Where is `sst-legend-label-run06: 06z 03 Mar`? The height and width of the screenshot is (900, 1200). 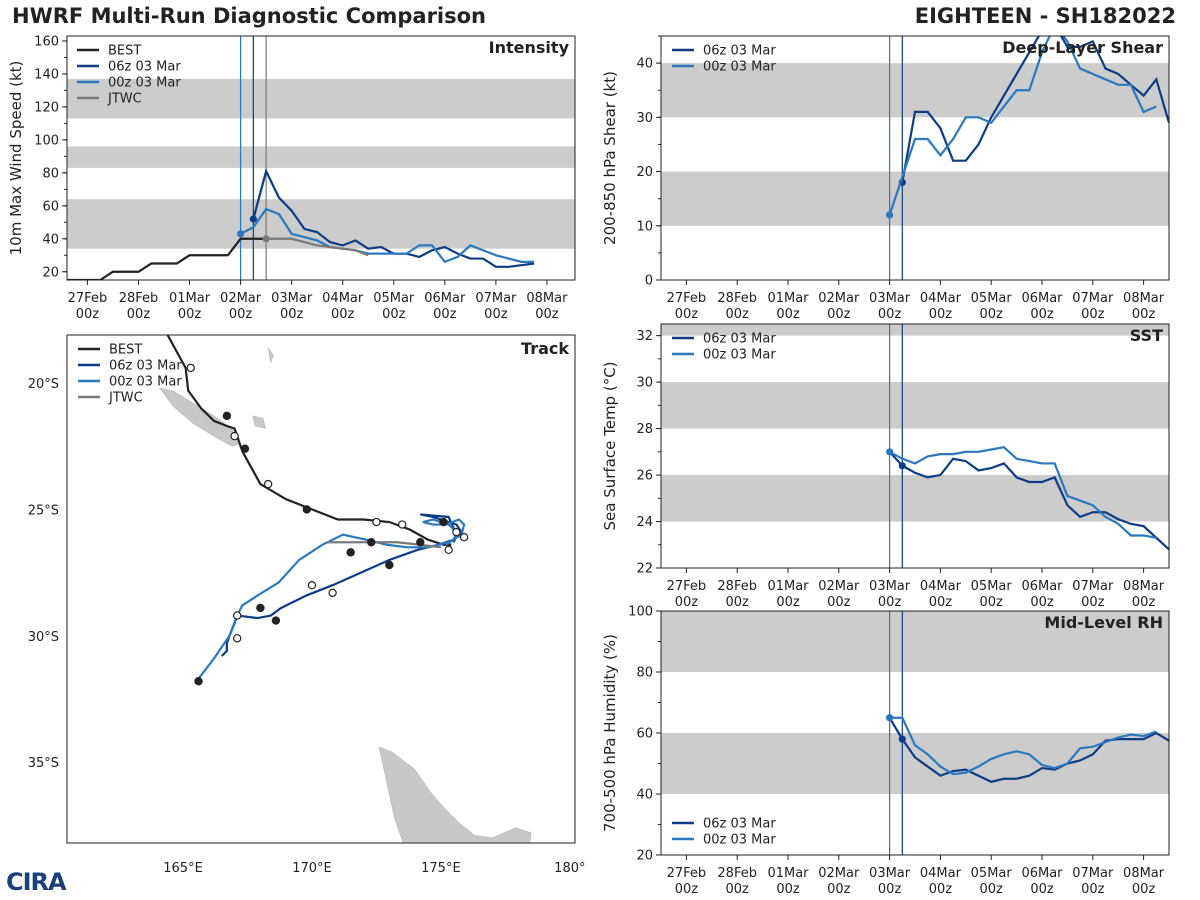 sst-legend-label-run06: 06z 03 Mar is located at coordinates (739, 339).